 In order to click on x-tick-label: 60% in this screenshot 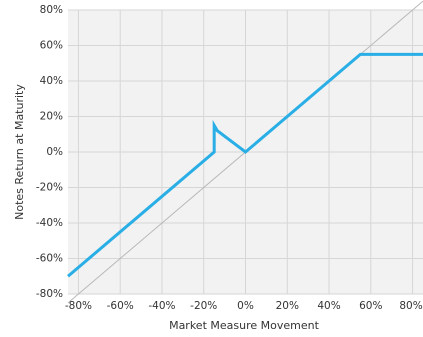, I will do `click(370, 306)`.